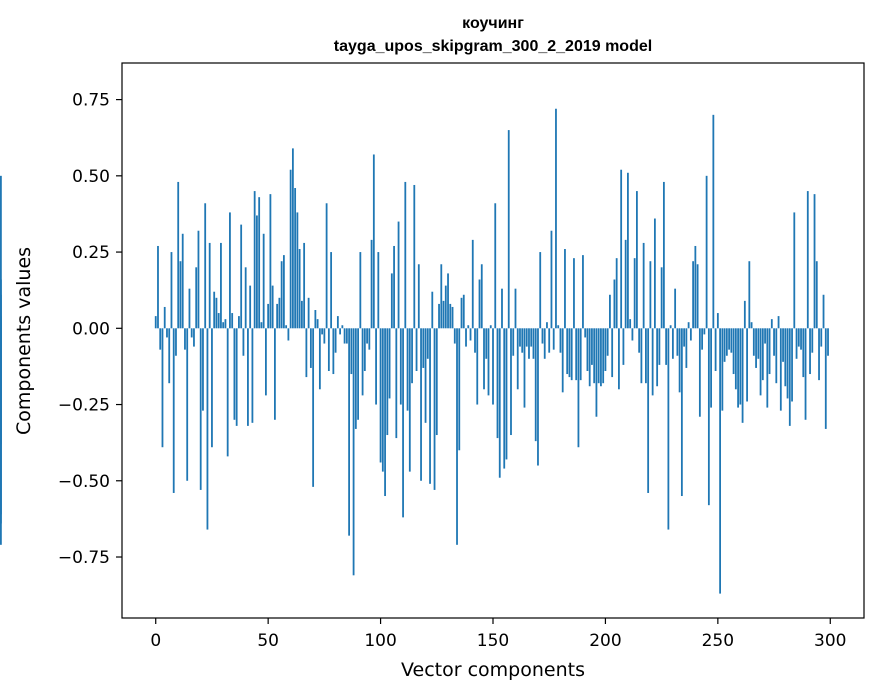 The image size is (880, 696). What do you see at coordinates (830, 641) in the screenshot?
I see `x-tick-label: 300` at bounding box center [830, 641].